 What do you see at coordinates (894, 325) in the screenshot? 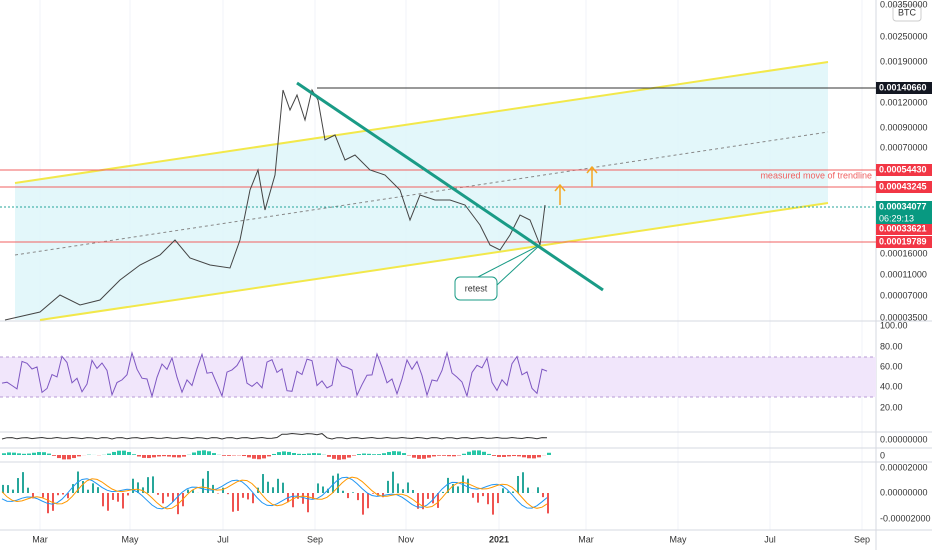
I see `axis-label: 100.00` at bounding box center [894, 325].